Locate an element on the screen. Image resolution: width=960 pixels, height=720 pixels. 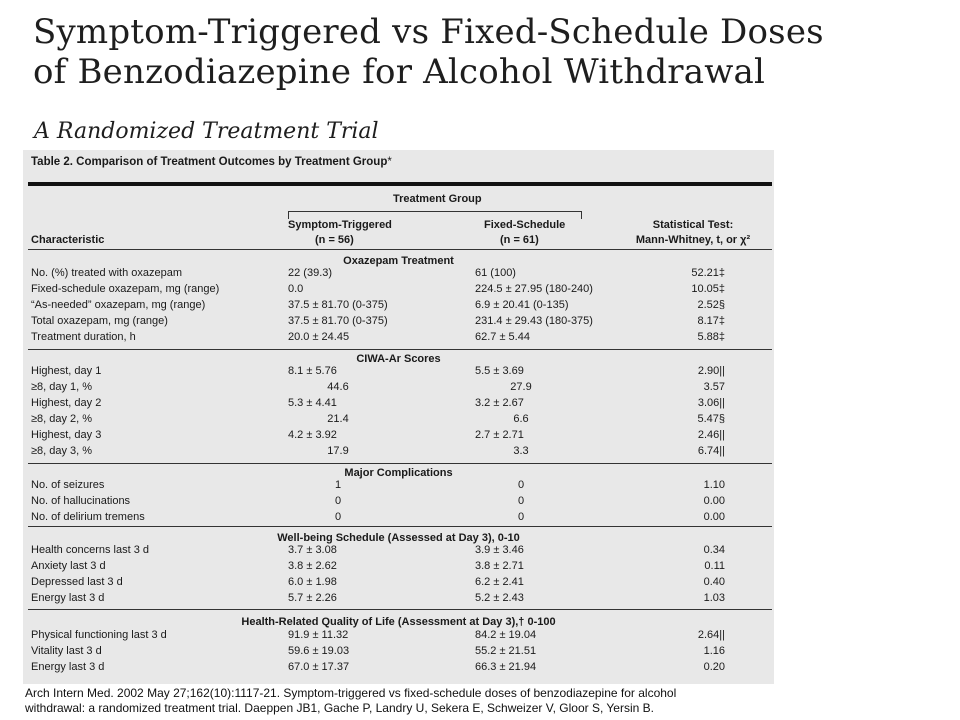
row-label: Health concerns last 3 d is located at coordinates (90, 550).